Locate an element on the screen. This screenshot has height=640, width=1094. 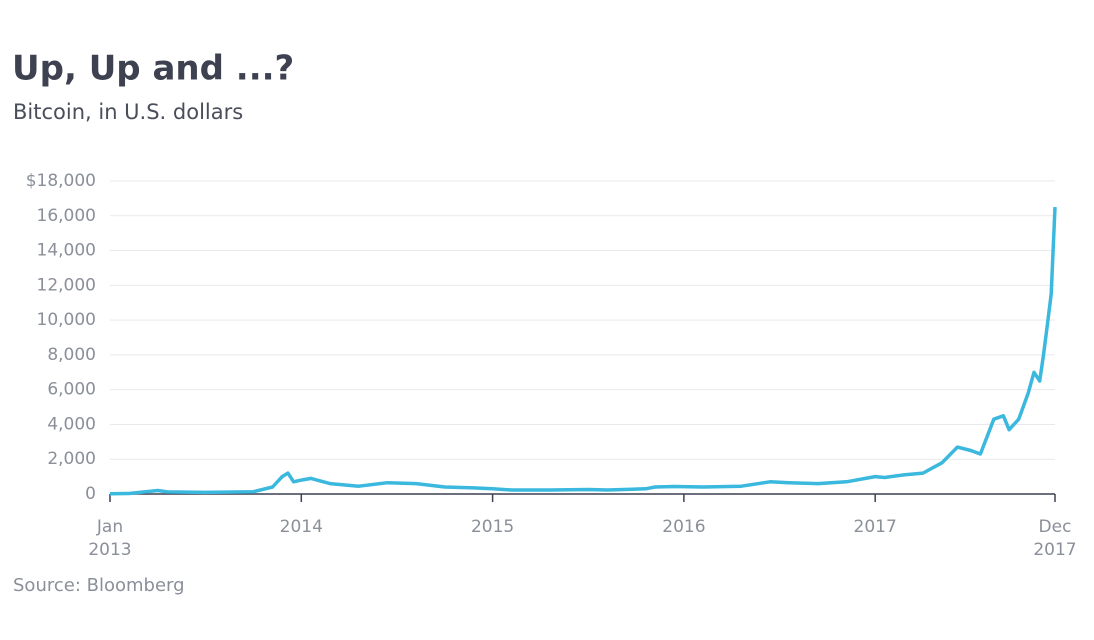
x-tick-label: 2015 is located at coordinates (492, 527).